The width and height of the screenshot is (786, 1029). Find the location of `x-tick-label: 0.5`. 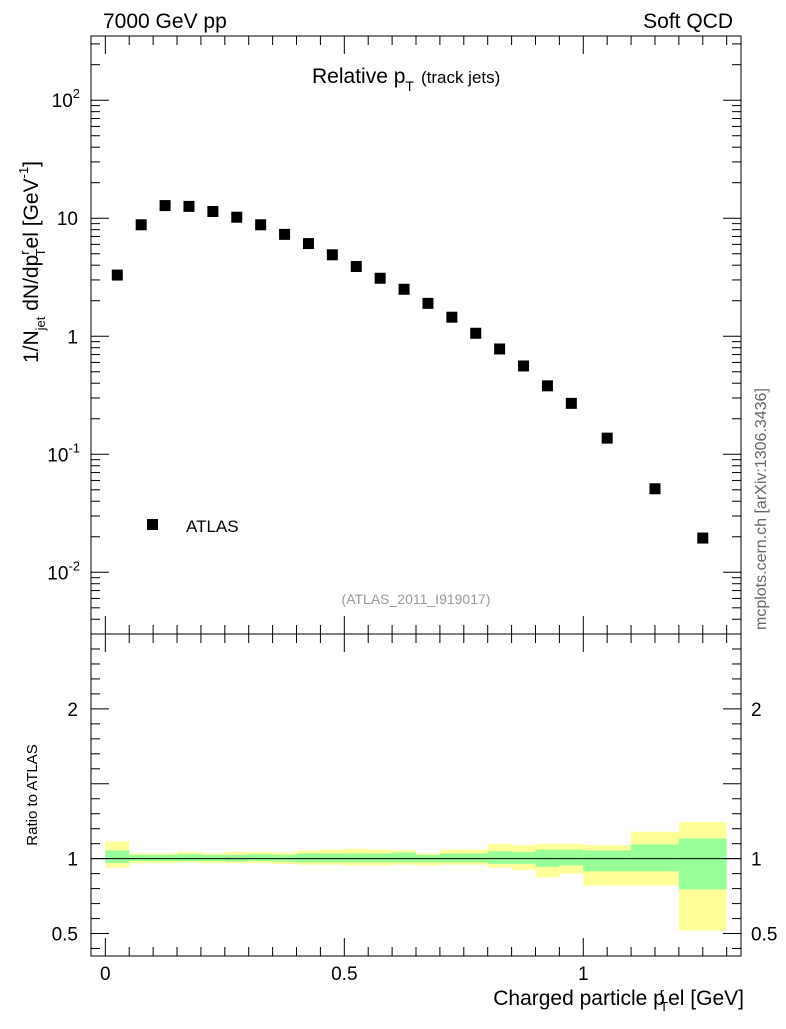

x-tick-label: 0.5 is located at coordinates (344, 974).